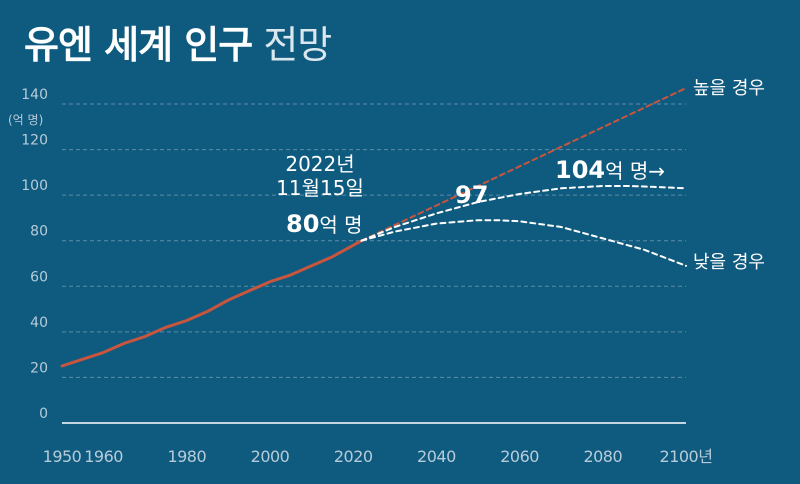  Describe the element at coordinates (686, 456) in the screenshot. I see `x-tick-label: 2100년` at that location.